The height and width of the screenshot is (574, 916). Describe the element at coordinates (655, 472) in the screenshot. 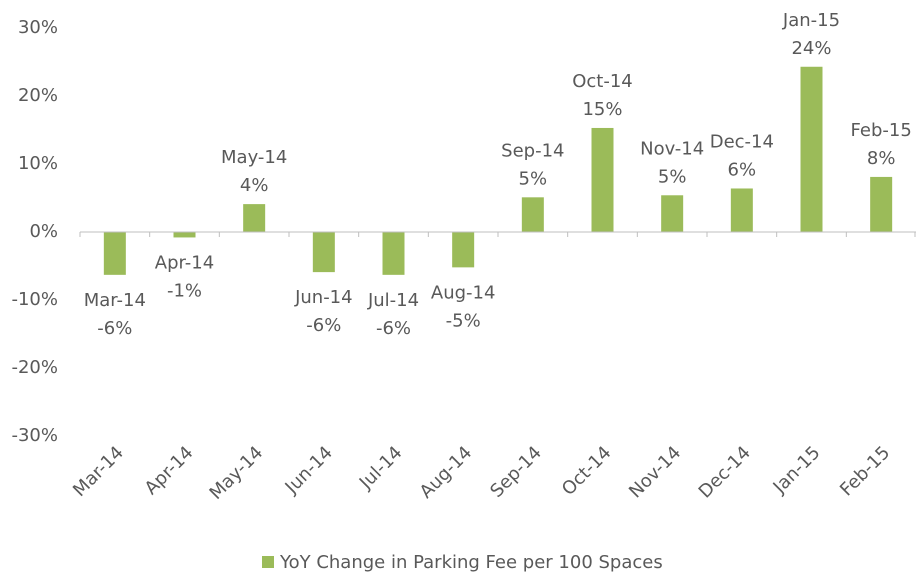

I see `x-tick-label: Nov-14` at that location.